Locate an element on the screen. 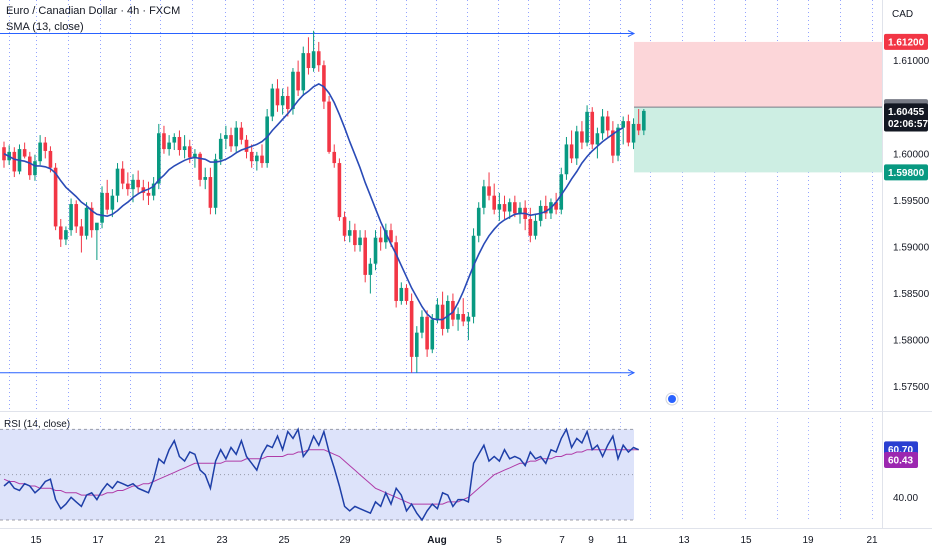 The width and height of the screenshot is (932, 550). take-profit-zone is located at coordinates (758, 140).